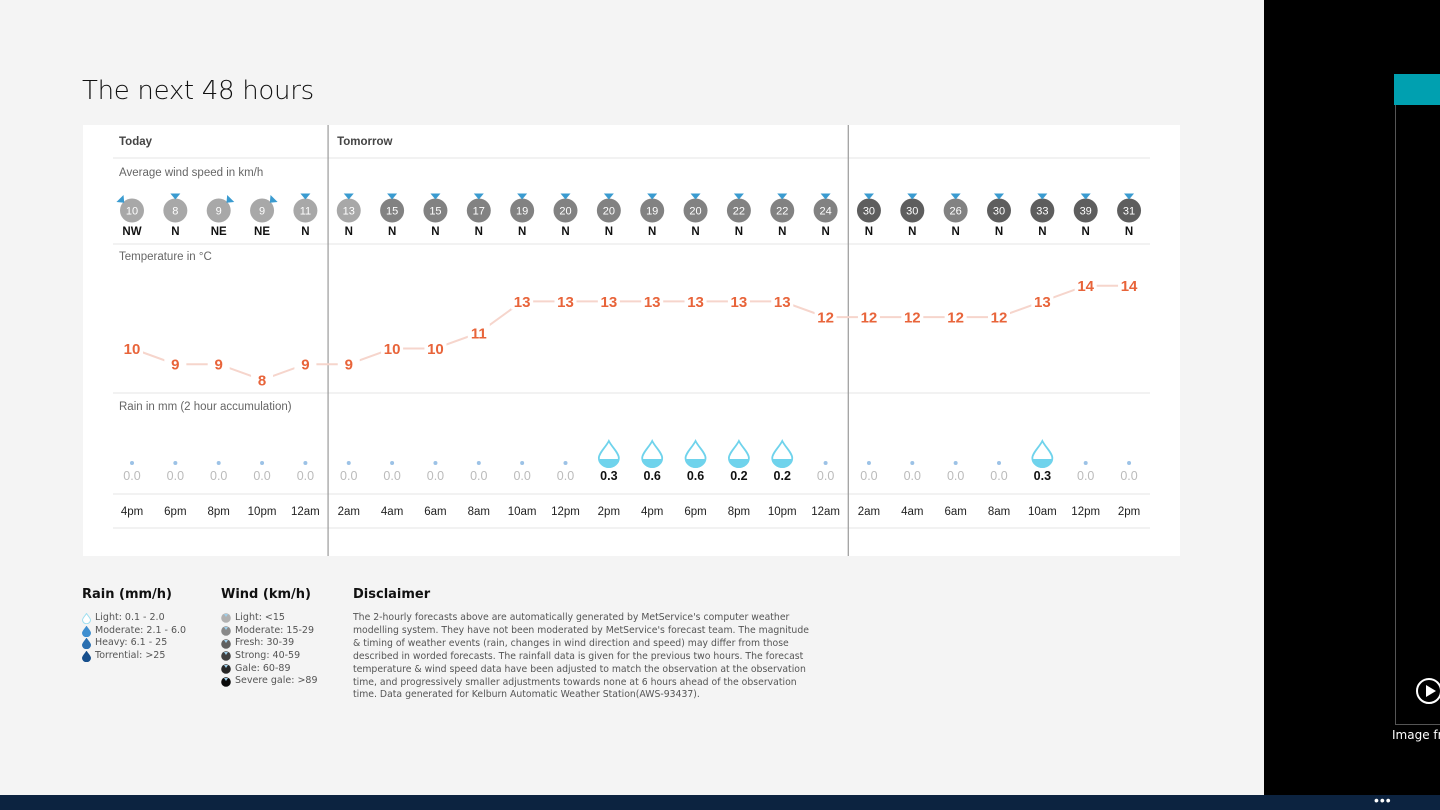  Describe the element at coordinates (263, 668) in the screenshot. I see `wind-legend-label: Gale: 60-89` at that location.